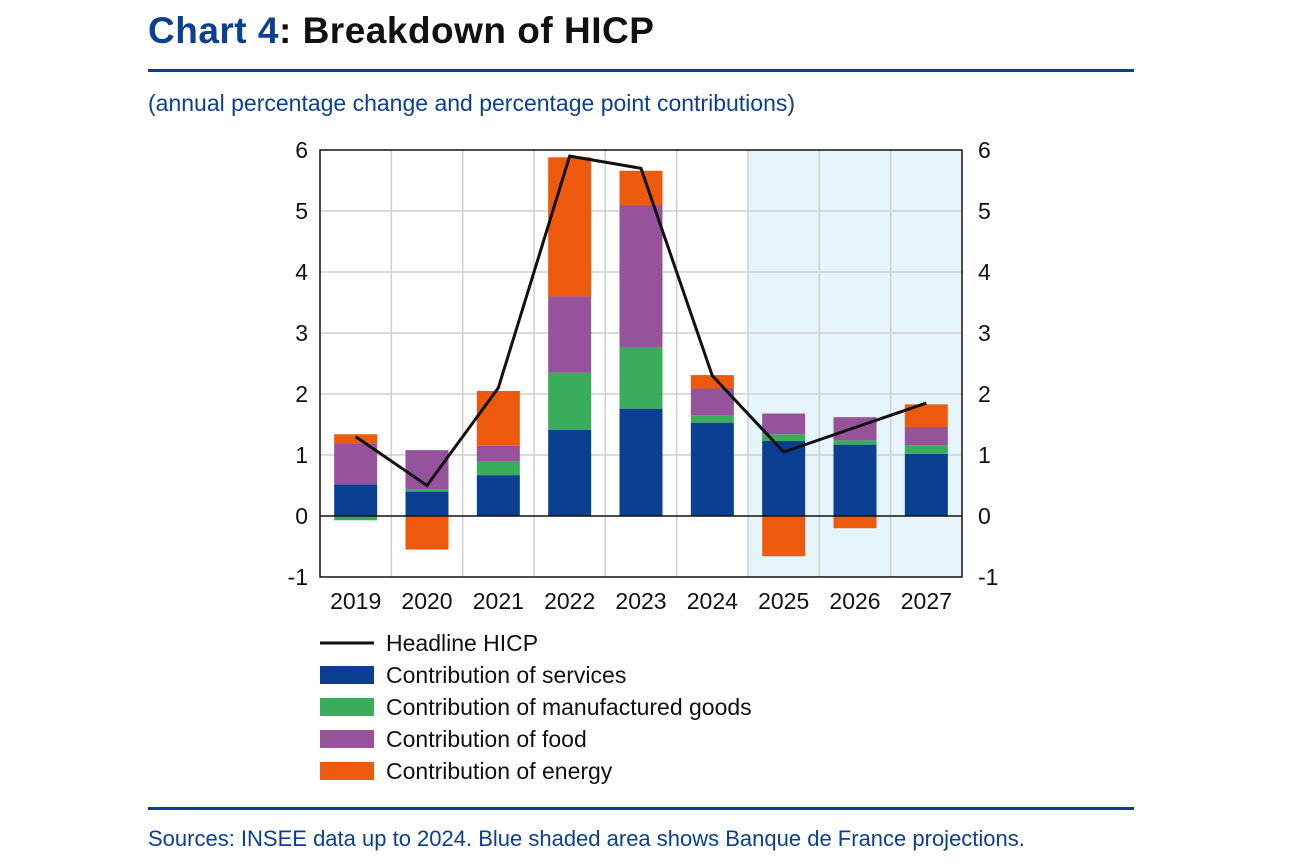  Describe the element at coordinates (712, 469) in the screenshot. I see `bar-services-2024` at that location.